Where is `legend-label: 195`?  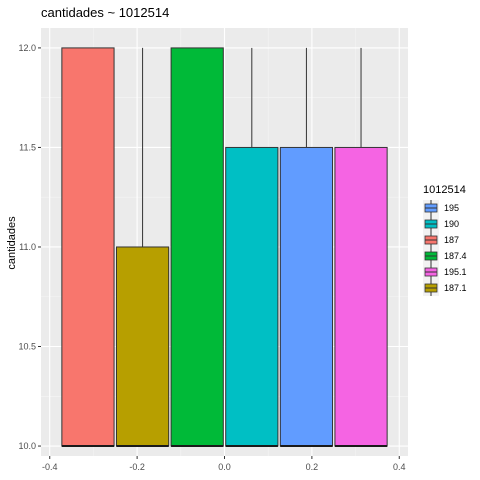 legend-label: 195 is located at coordinates (451, 208).